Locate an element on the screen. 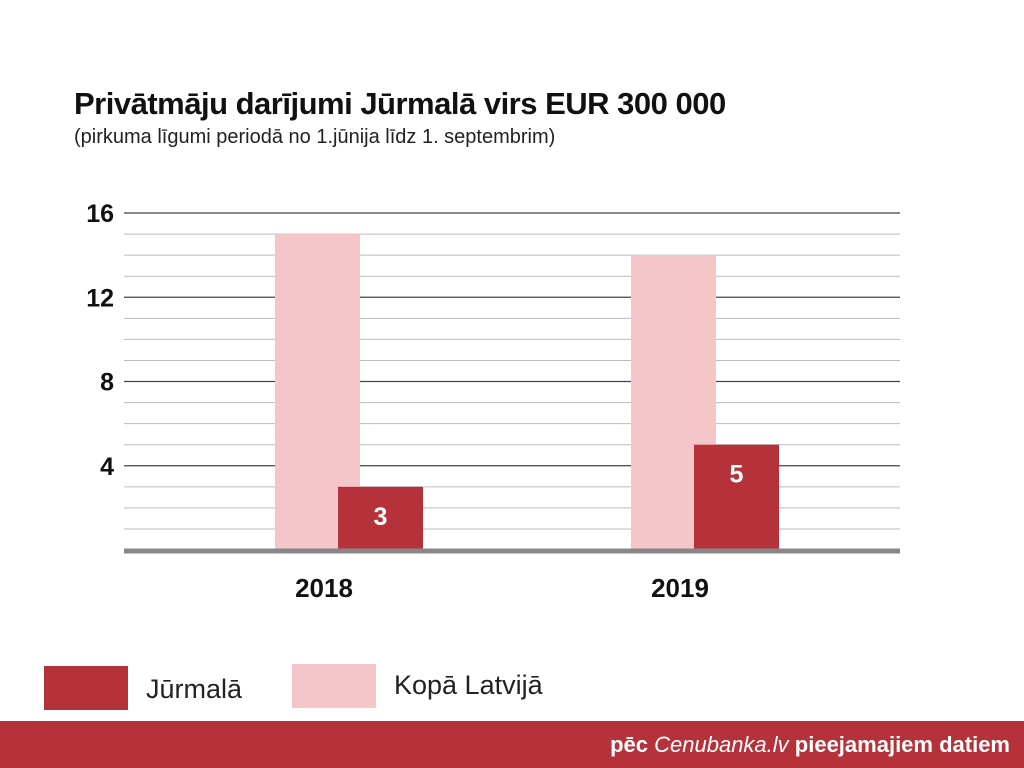 This screenshot has width=1024, height=768. y-tick-label: 4 is located at coordinates (107, 467).